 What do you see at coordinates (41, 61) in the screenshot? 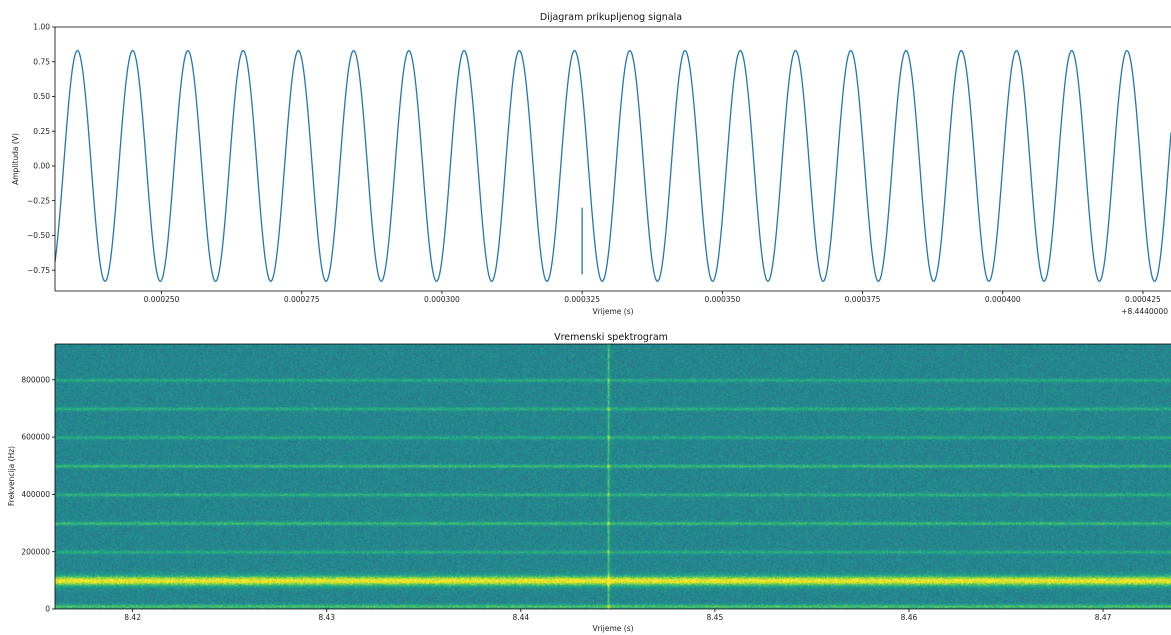
I see `signal-y-tick-label: 0.75` at bounding box center [41, 61].